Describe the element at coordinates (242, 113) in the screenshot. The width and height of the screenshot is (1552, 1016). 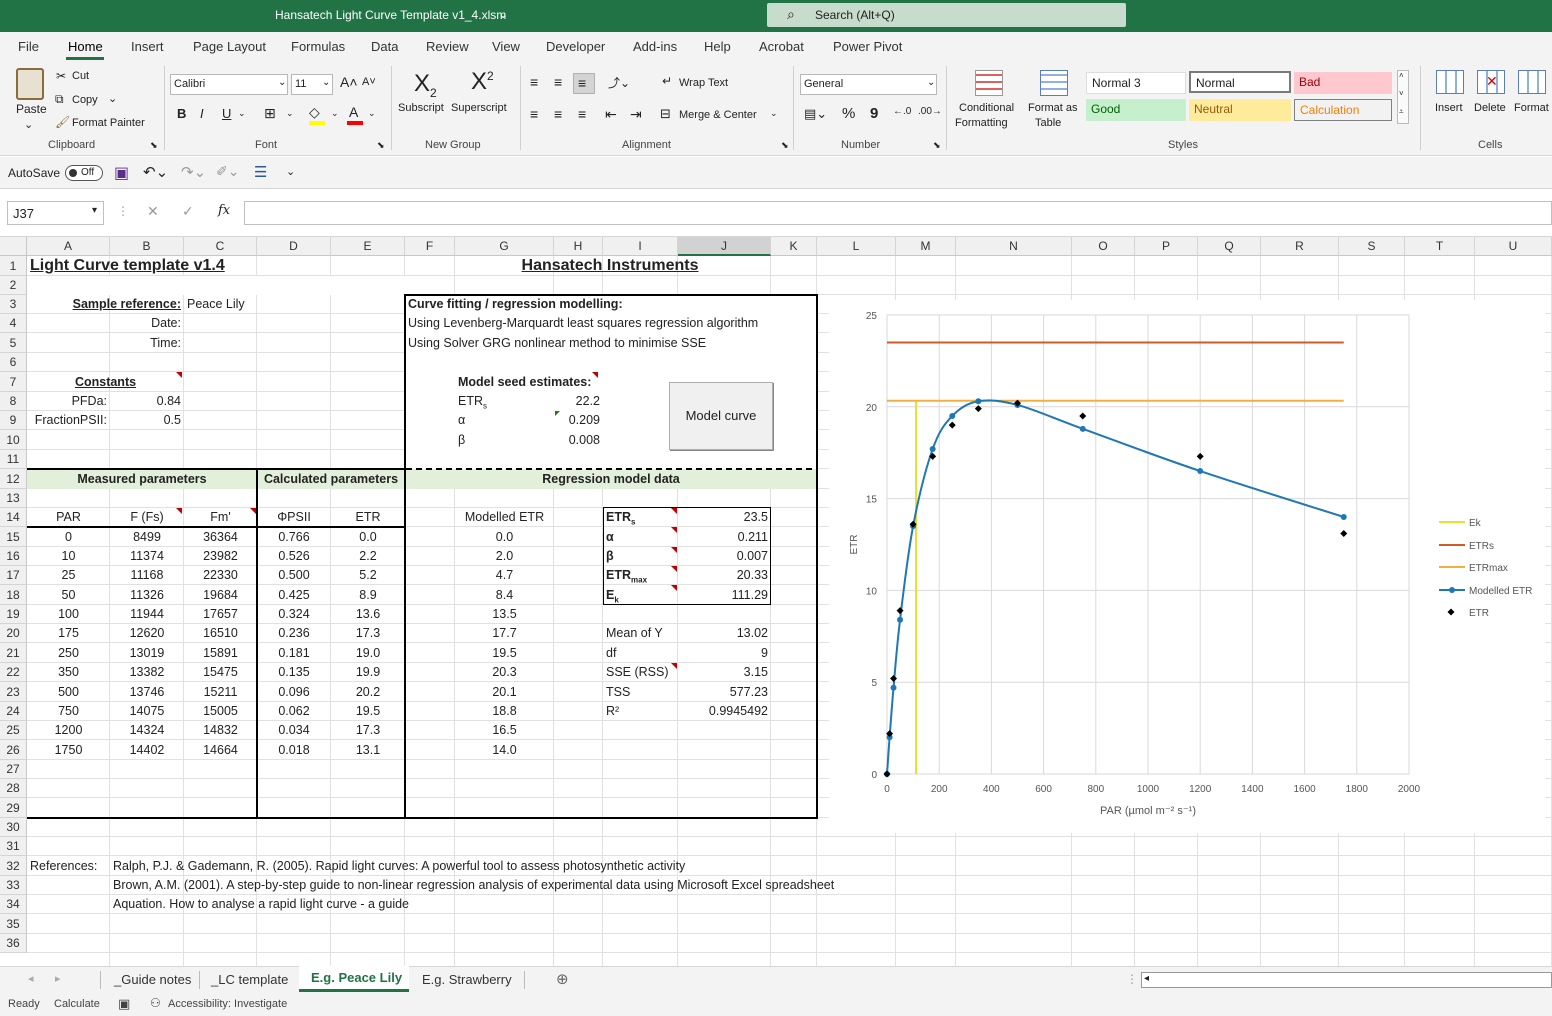
I see `underline-chevron-icon: ⌄` at that location.